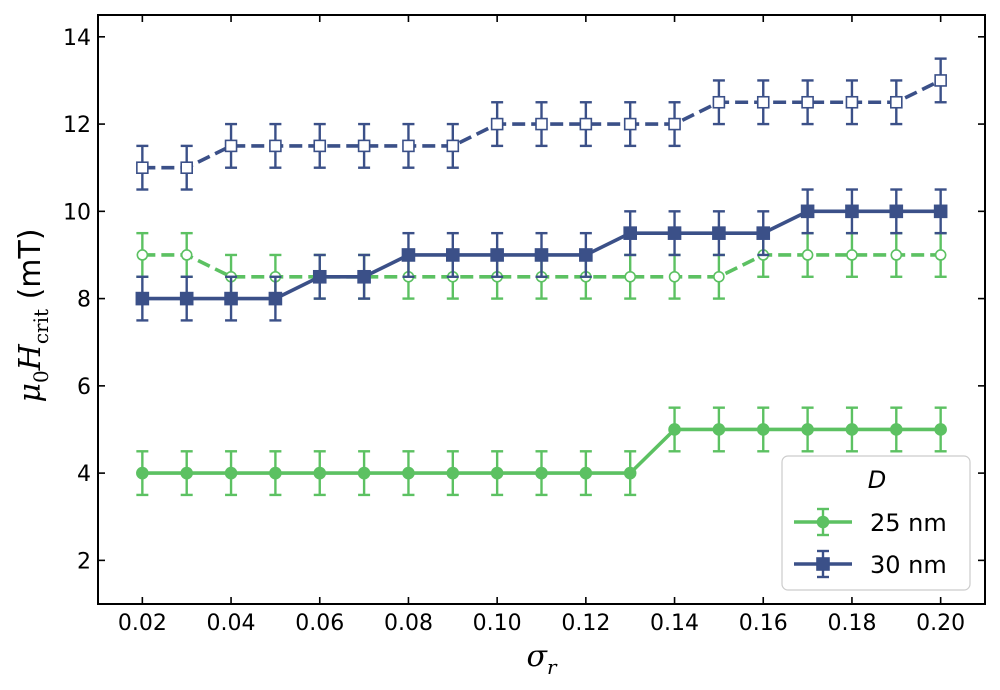  What do you see at coordinates (84, 561) in the screenshot?
I see `y-tick-label: 2` at bounding box center [84, 561].